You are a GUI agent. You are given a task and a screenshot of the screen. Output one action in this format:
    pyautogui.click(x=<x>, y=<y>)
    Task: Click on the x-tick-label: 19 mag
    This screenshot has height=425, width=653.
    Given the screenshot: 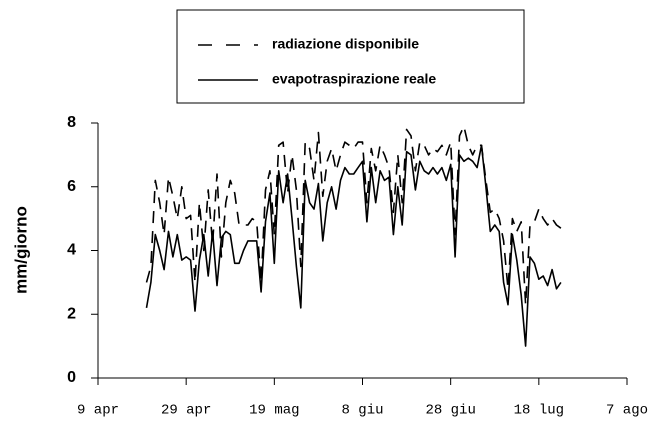 What is the action you would take?
    pyautogui.click(x=274, y=411)
    